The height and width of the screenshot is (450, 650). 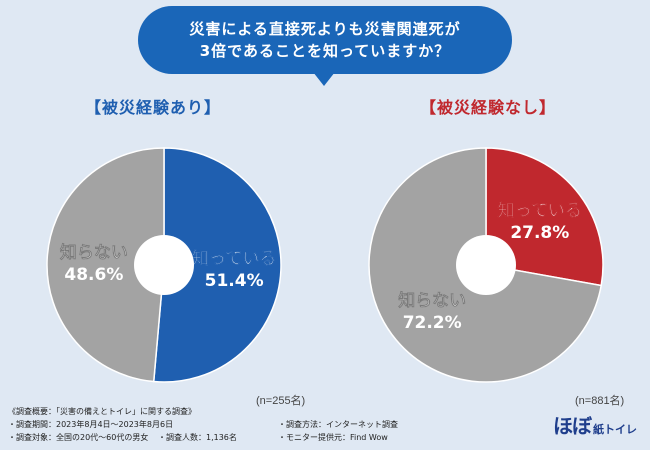 What do you see at coordinates (325, 29) in the screenshot?
I see `question-line-1: 災害による直接死よりも災害関連死が` at bounding box center [325, 29].